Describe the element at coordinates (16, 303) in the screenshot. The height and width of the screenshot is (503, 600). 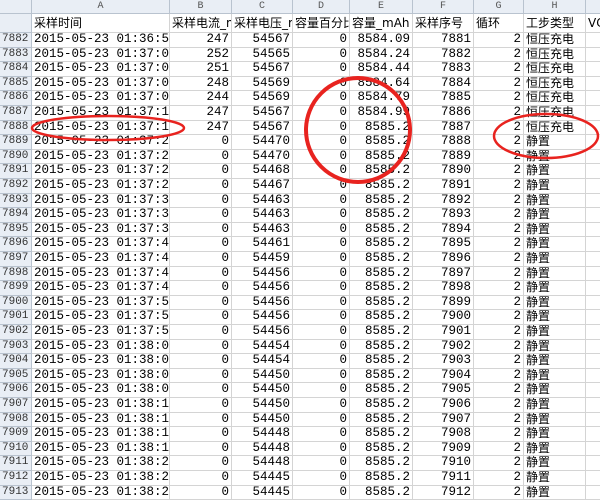
I see `row-number: 7900` at that location.